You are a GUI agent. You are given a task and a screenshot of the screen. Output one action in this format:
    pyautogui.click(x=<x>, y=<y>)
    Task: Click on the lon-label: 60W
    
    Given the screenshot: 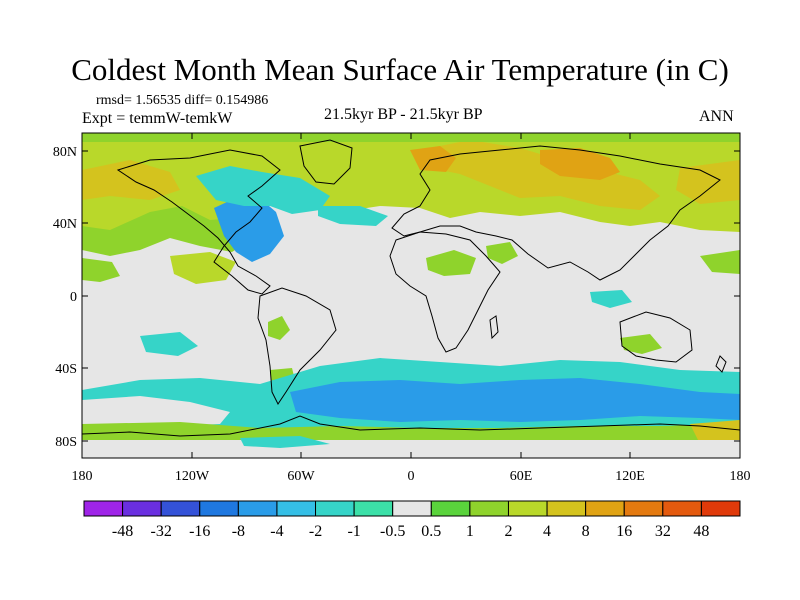 What is the action you would take?
    pyautogui.click(x=301, y=476)
    